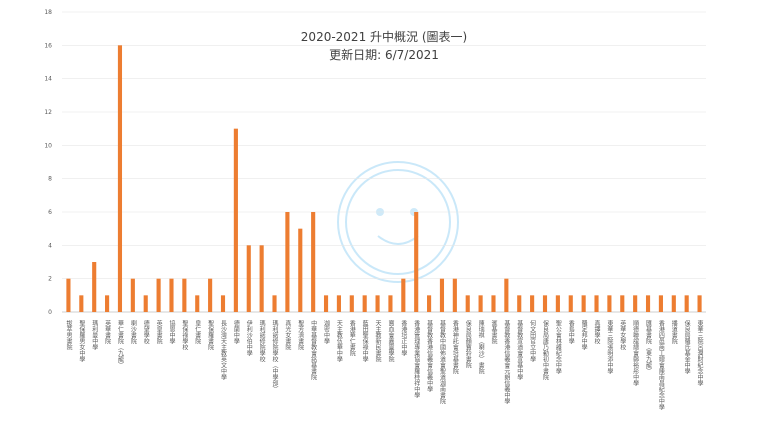 The width and height of the screenshot is (768, 432). What do you see at coordinates (480, 347) in the screenshot?
I see `x-category-label: 陳瑞祺（喇沙）書院` at bounding box center [480, 347].